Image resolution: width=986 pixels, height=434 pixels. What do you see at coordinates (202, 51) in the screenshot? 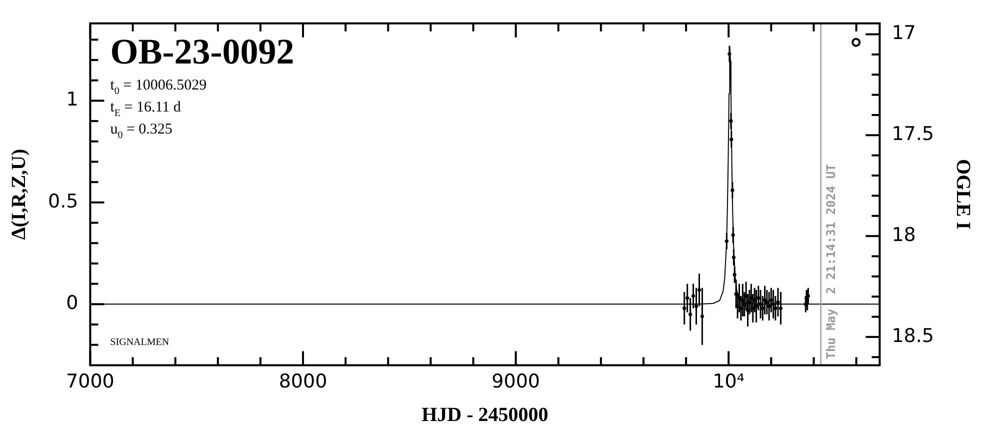
I see `chart-title: OB-23-0092` at bounding box center [202, 51].